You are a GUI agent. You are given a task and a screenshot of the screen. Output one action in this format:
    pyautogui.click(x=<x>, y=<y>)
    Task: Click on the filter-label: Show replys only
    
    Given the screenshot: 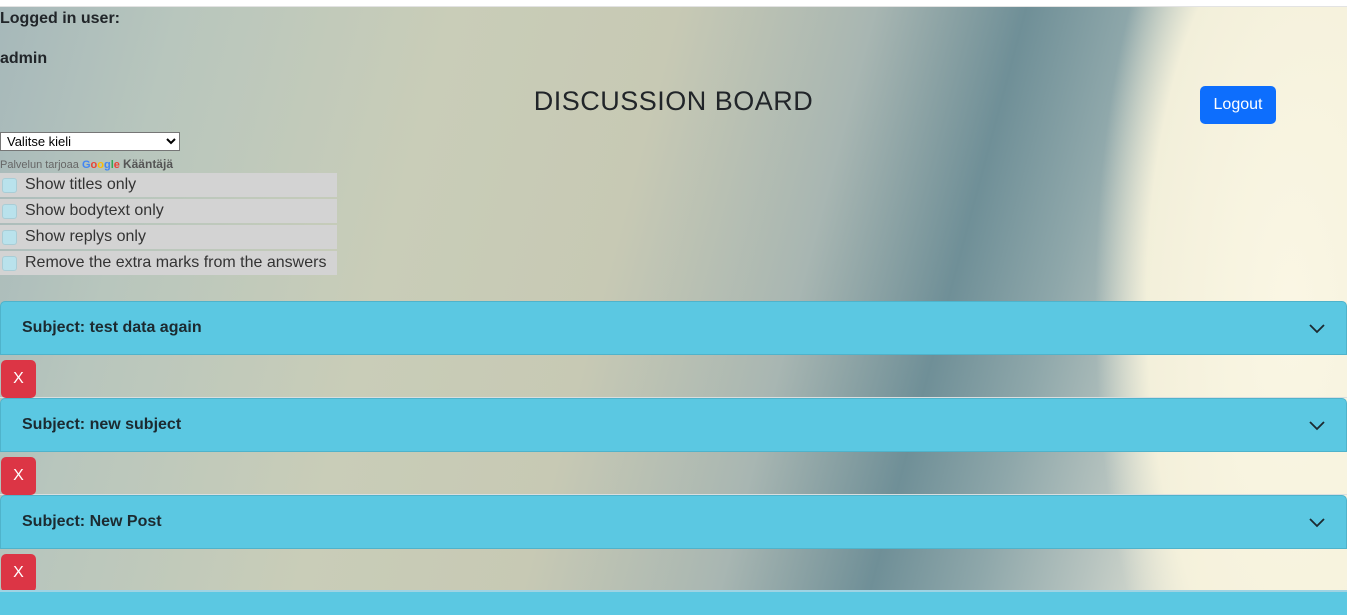 What is the action you would take?
    pyautogui.click(x=85, y=236)
    